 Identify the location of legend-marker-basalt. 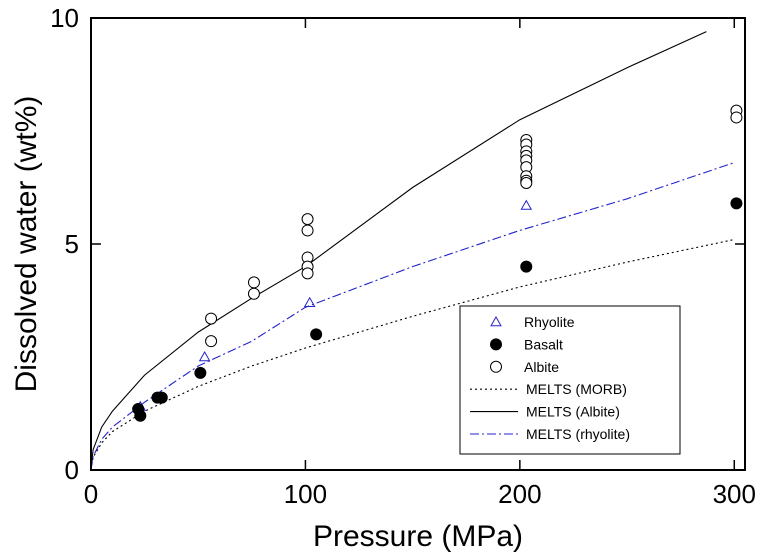
(496, 344).